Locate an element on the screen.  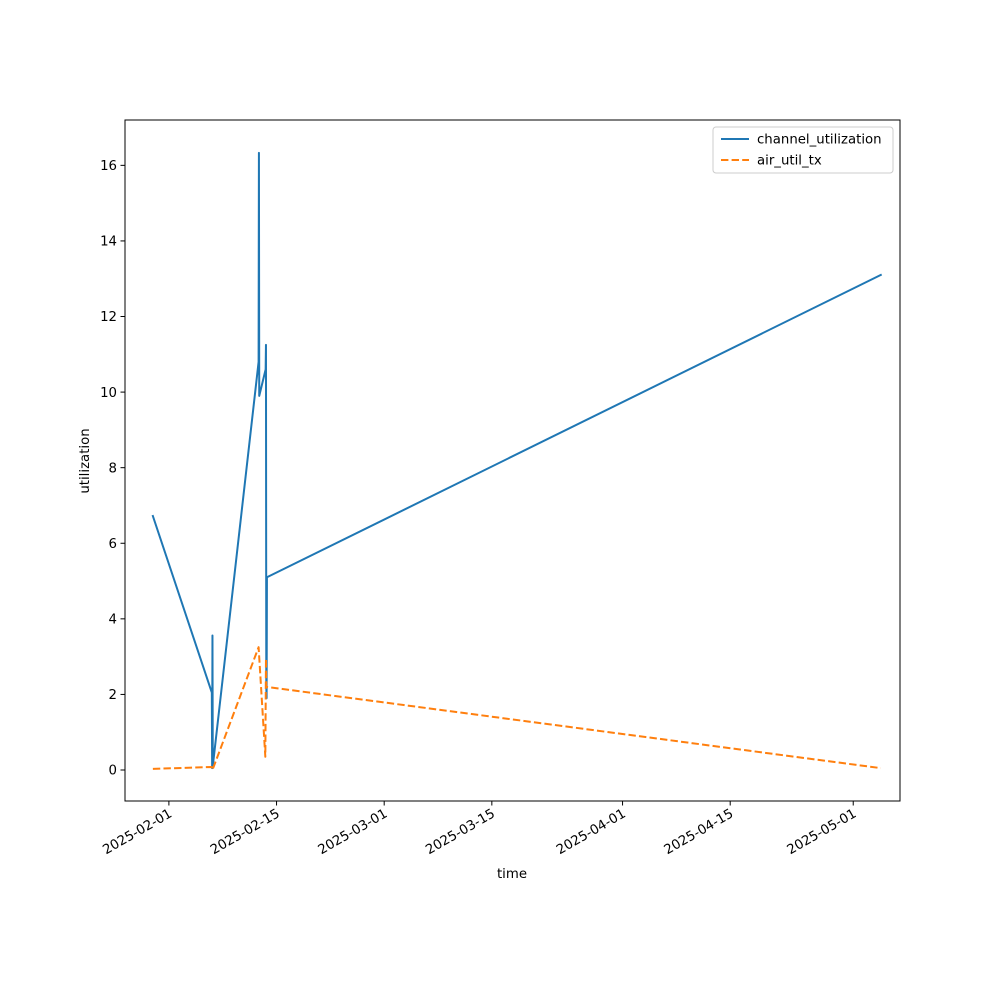
y-axis: 0 2 4 6 8 10 12 14 16 is located at coordinates (112, 469).